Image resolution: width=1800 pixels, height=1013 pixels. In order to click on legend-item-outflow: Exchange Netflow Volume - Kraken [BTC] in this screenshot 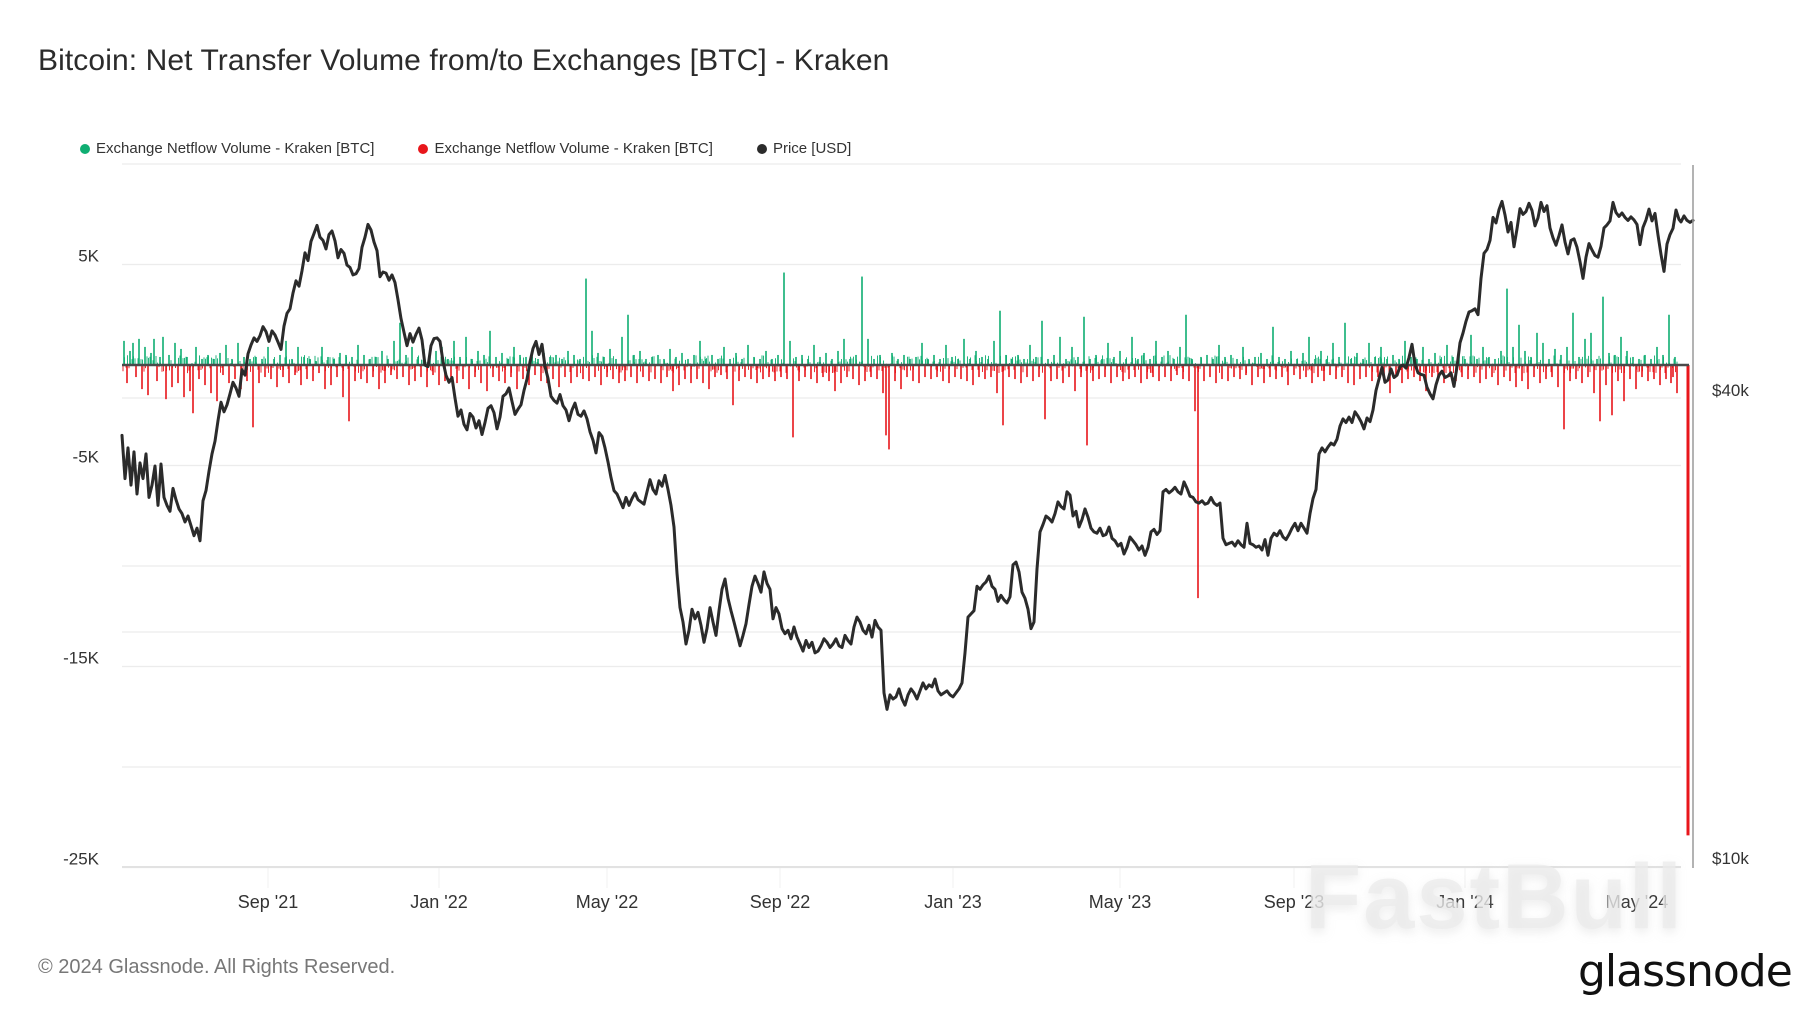, I will do `click(565, 148)`.